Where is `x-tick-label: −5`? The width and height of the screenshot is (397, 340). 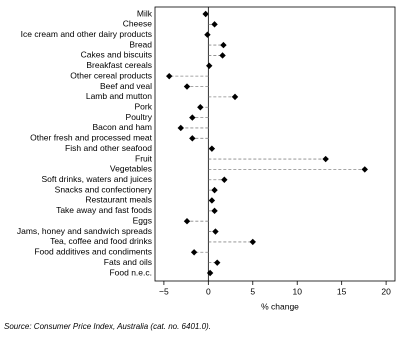 x-tick-label: −5 is located at coordinates (164, 291).